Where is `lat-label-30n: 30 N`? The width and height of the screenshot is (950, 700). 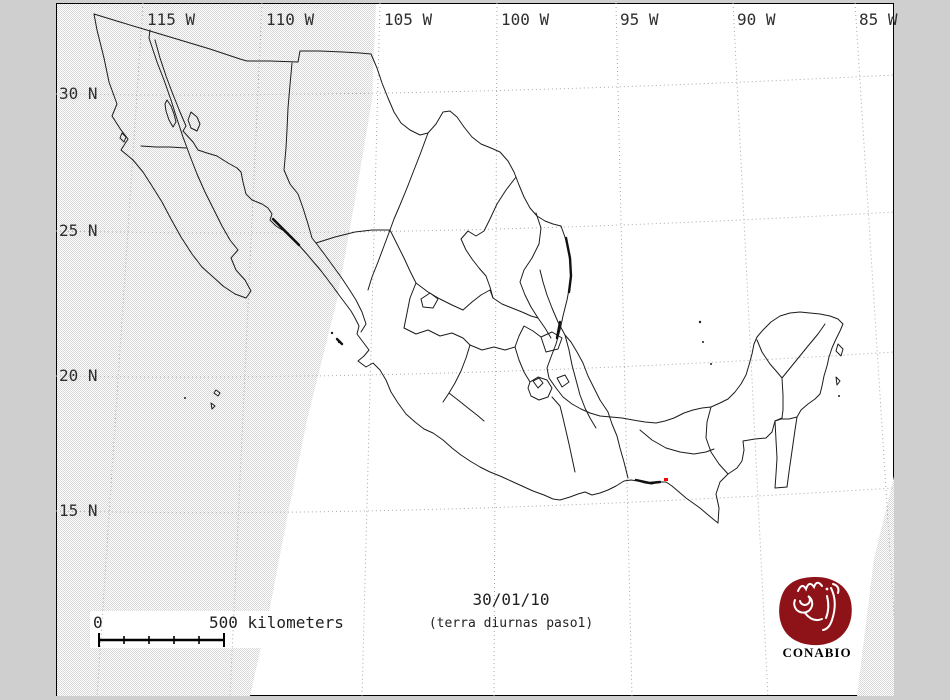 lat-label-30n: 30 N is located at coordinates (78, 93).